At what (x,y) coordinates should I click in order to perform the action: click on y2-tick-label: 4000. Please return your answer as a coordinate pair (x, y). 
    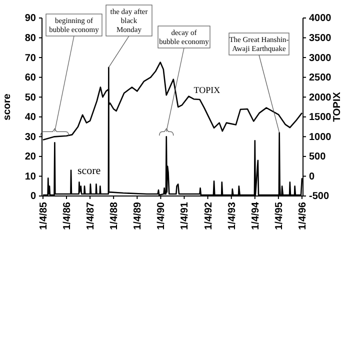
    Looking at the image, I should click on (320, 18).